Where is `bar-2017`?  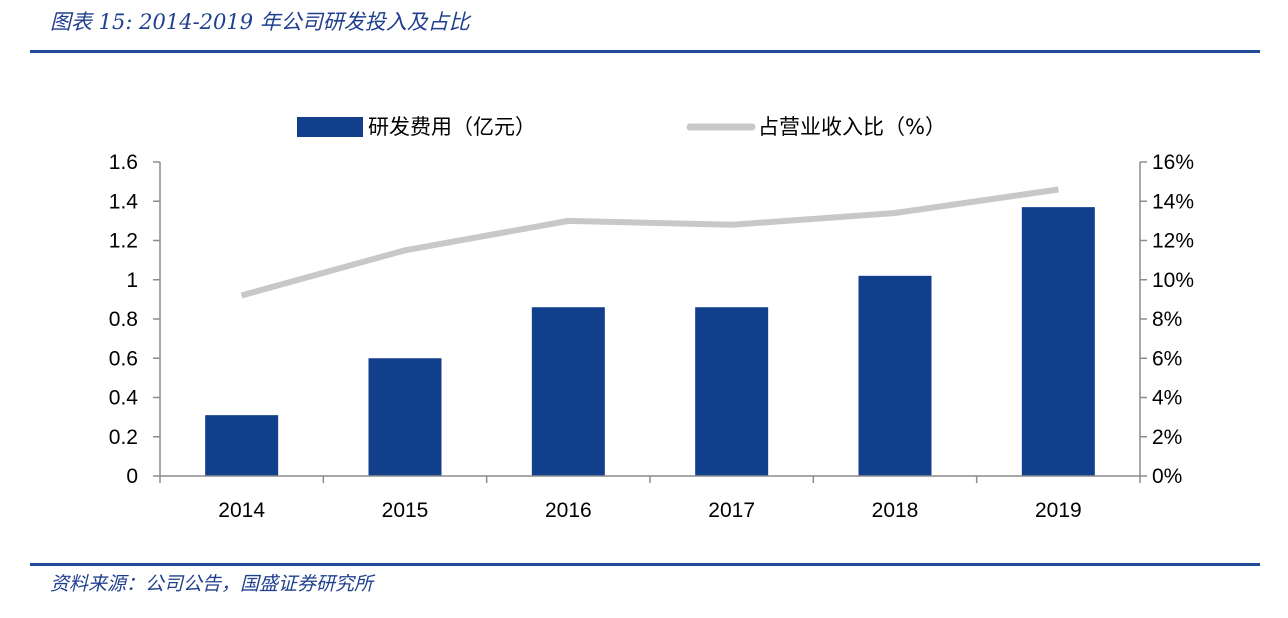
bar-2017 is located at coordinates (732, 391).